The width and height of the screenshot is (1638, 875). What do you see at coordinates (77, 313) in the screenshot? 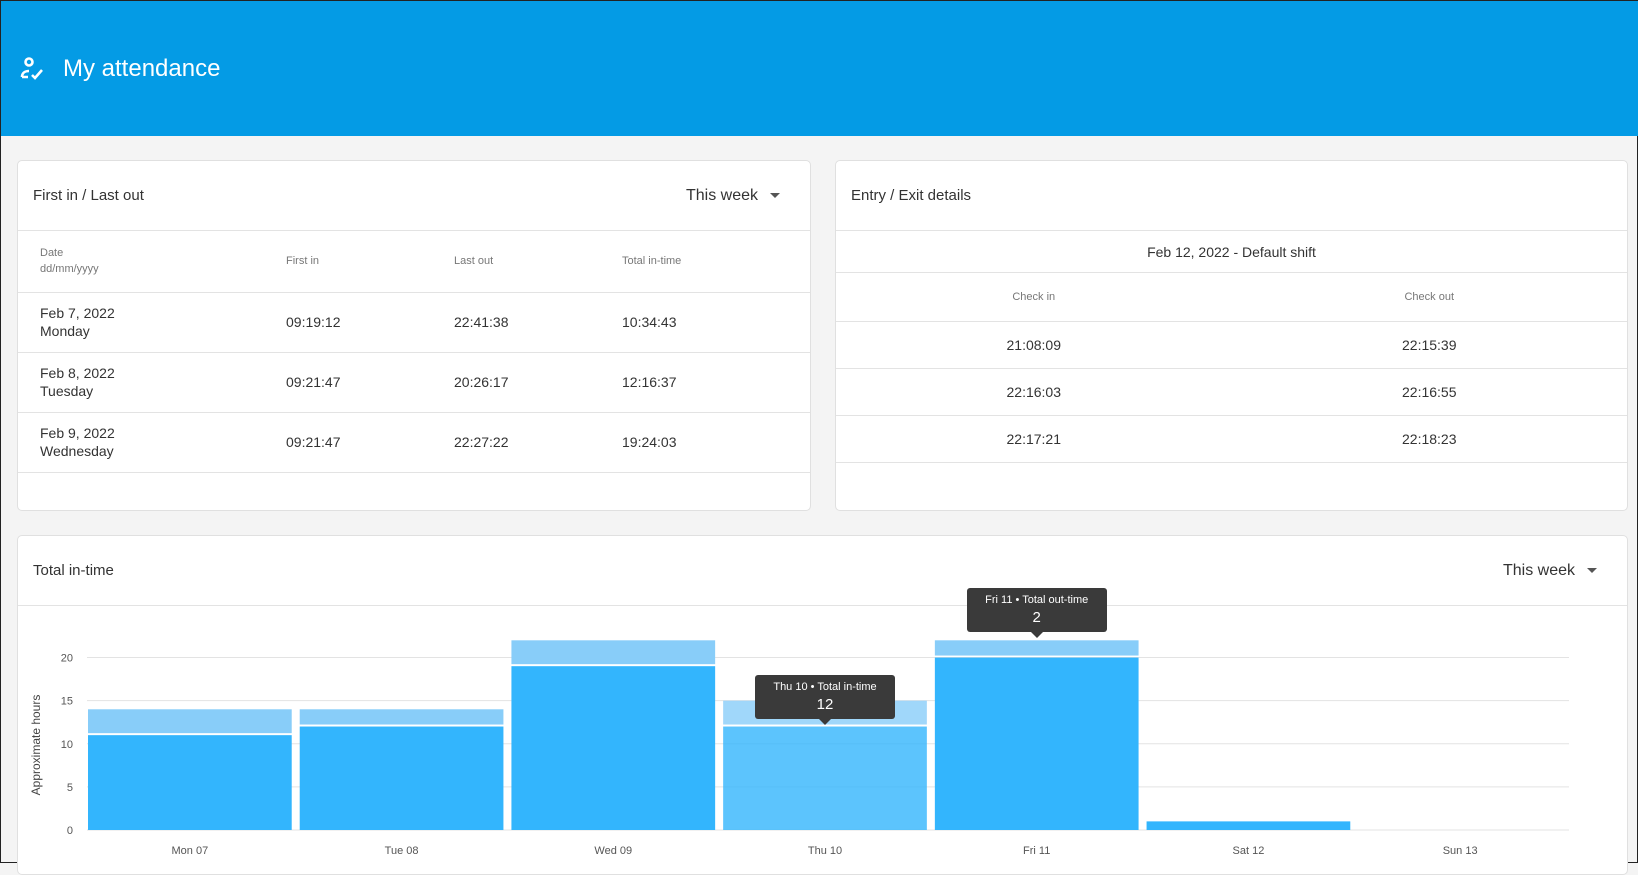
I see `date-text: Feb 7, 2022` at bounding box center [77, 313].